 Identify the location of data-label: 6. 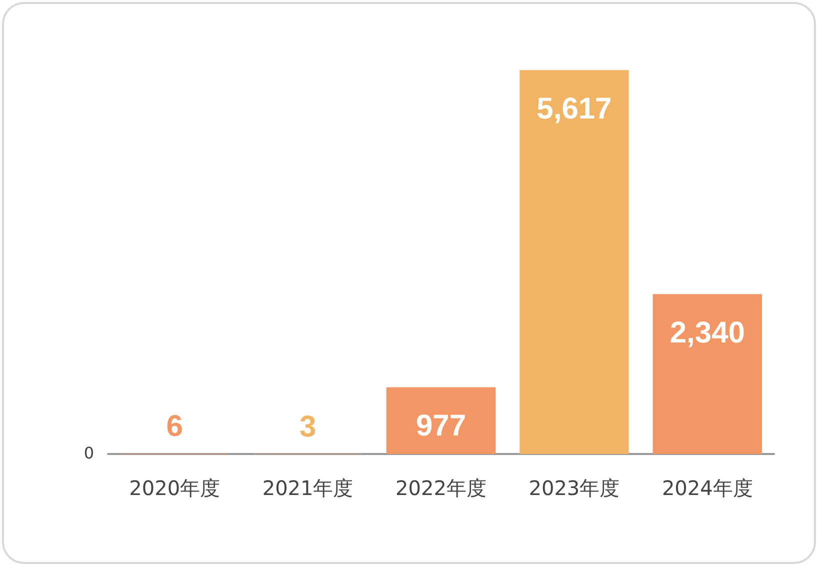
(174, 427).